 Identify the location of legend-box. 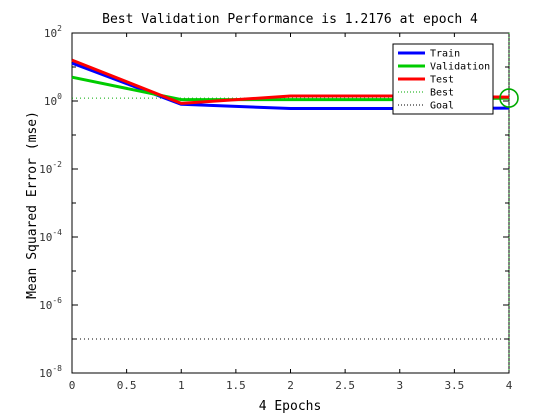
(443, 79).